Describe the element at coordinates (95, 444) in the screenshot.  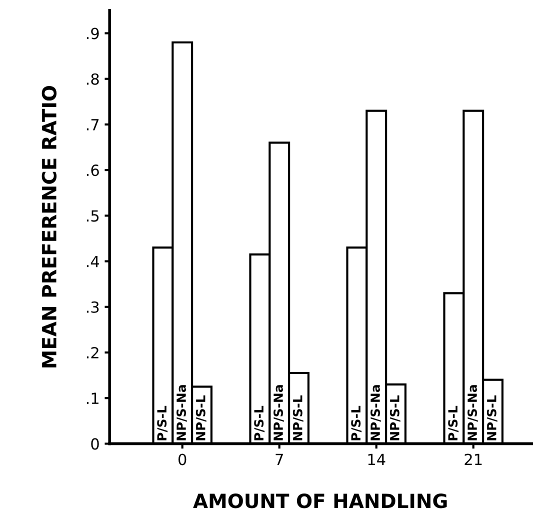
I see `y-tick-label: 0` at that location.